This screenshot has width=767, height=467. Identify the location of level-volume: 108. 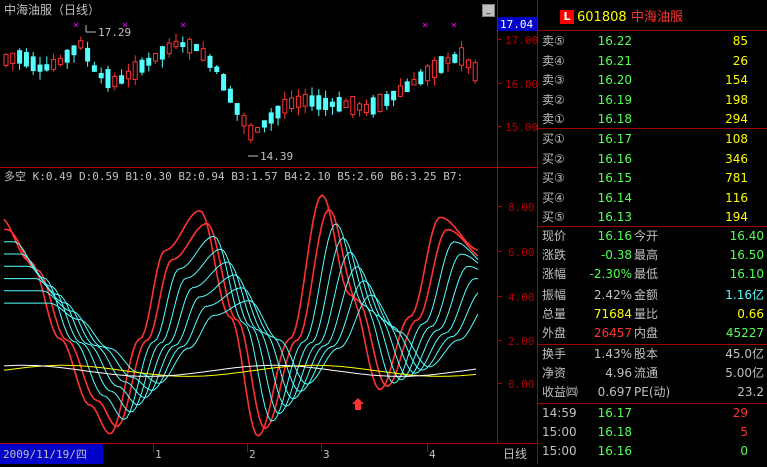
(736, 139).